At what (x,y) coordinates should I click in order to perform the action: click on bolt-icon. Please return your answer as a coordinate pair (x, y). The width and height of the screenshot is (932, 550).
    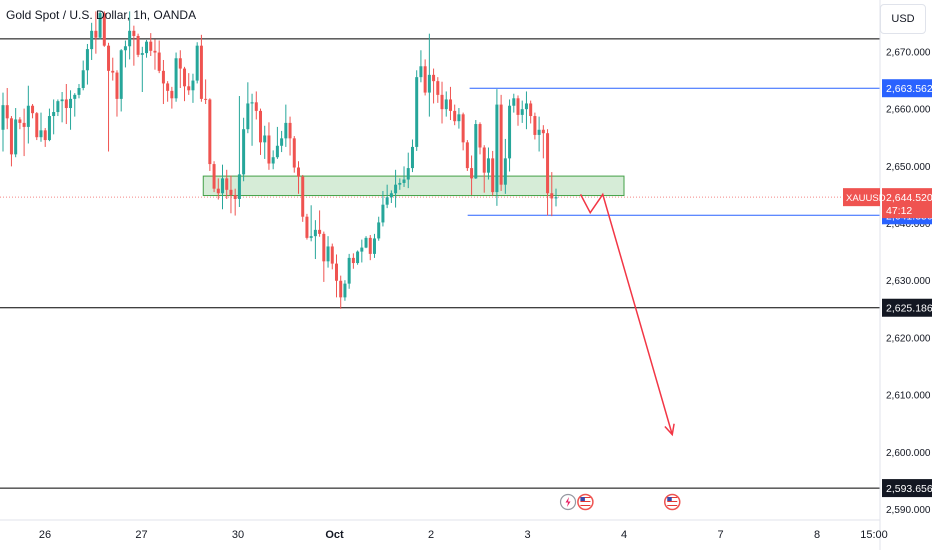
    Looking at the image, I should click on (568, 502).